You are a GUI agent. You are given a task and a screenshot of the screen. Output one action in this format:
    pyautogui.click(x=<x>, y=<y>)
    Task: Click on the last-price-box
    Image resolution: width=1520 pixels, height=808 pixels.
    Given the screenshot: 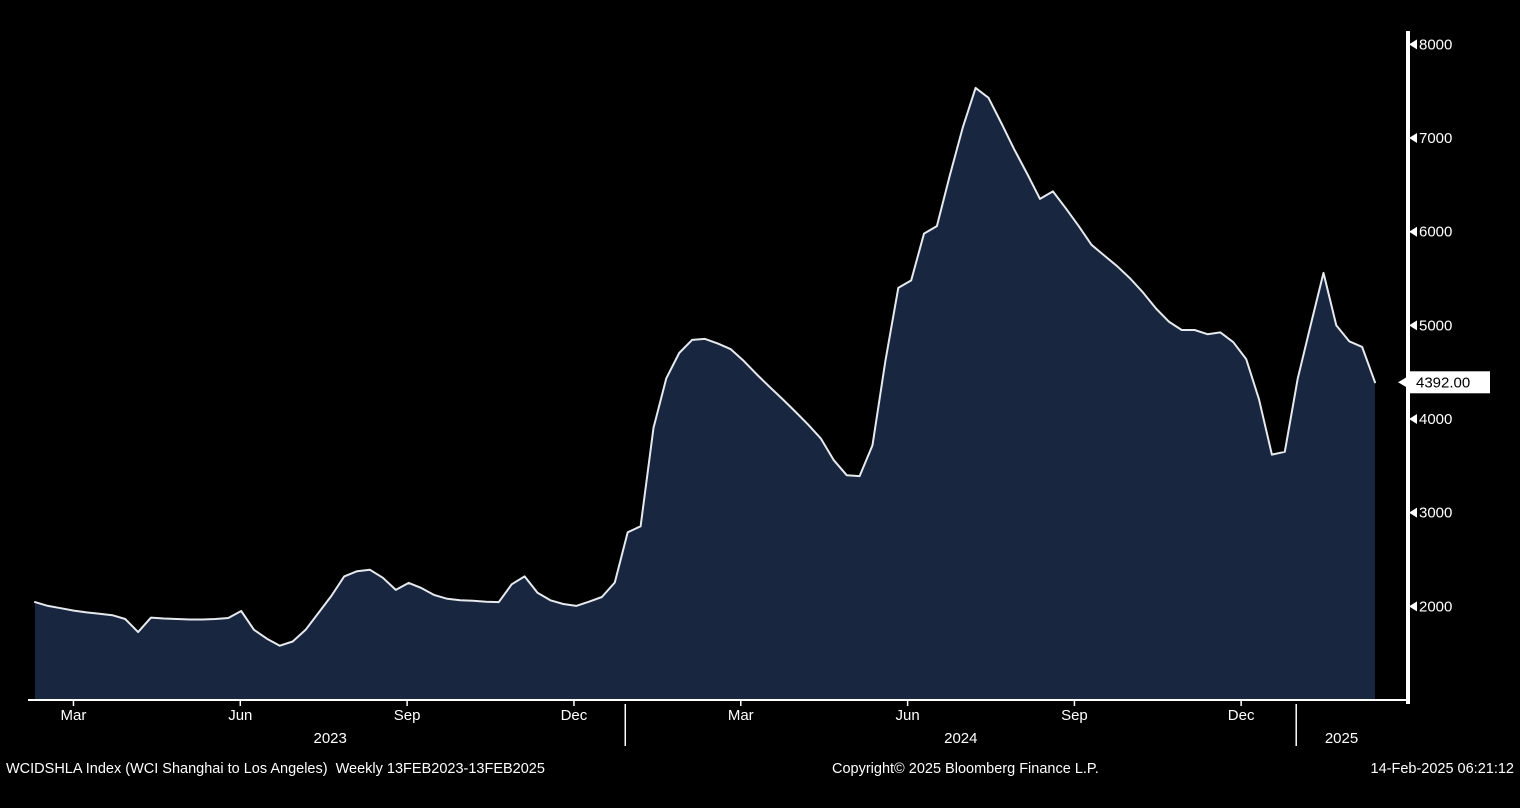 What is the action you would take?
    pyautogui.click(x=1450, y=382)
    